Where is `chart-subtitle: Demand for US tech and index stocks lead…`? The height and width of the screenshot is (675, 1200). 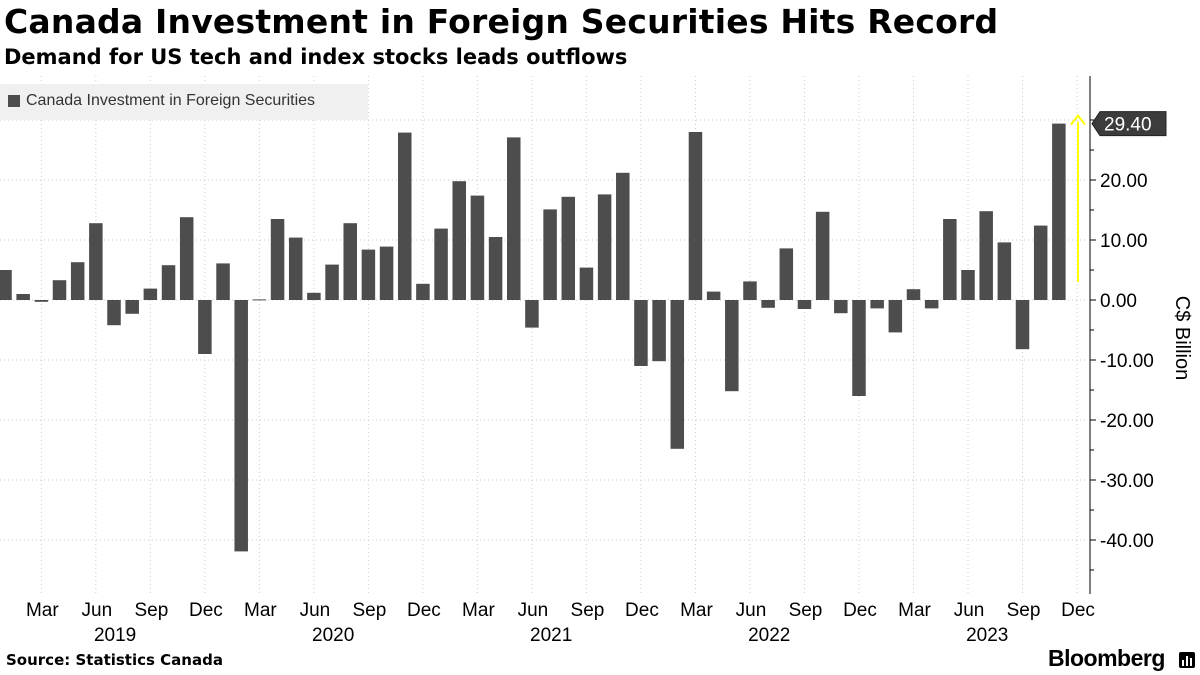
chart-subtitle: Demand for US tech and index stocks lead… is located at coordinates (316, 57).